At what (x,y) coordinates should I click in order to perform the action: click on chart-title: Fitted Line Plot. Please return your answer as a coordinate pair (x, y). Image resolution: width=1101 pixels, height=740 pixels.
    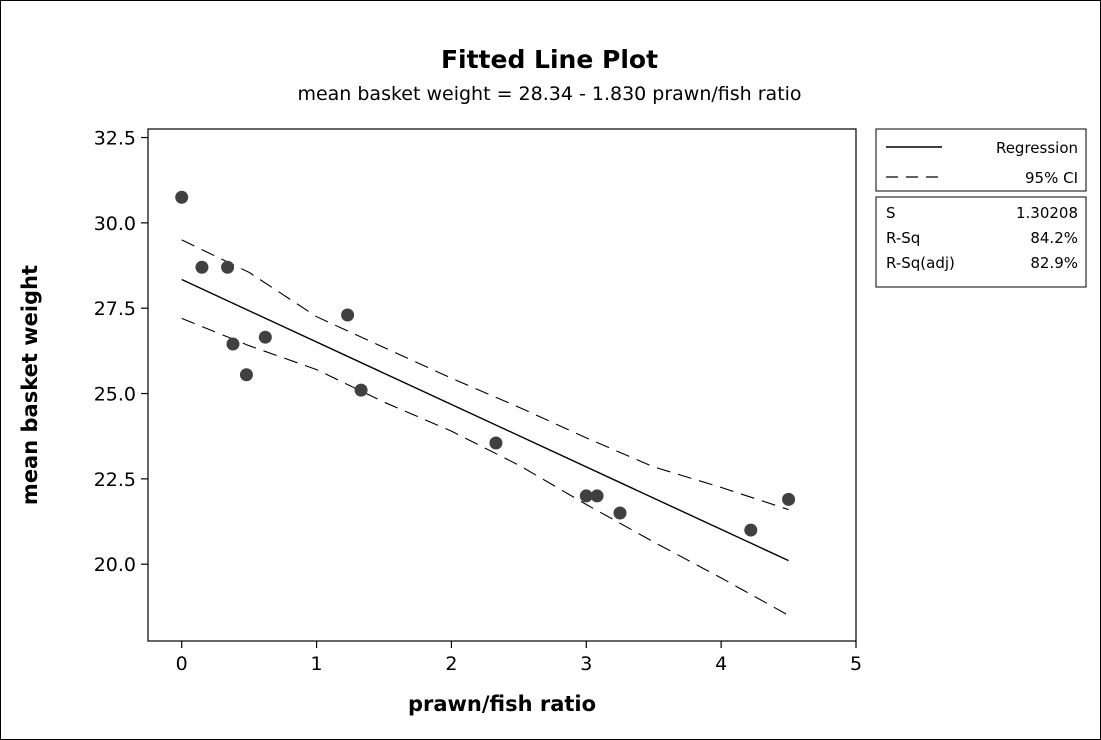
    Looking at the image, I should click on (549, 59).